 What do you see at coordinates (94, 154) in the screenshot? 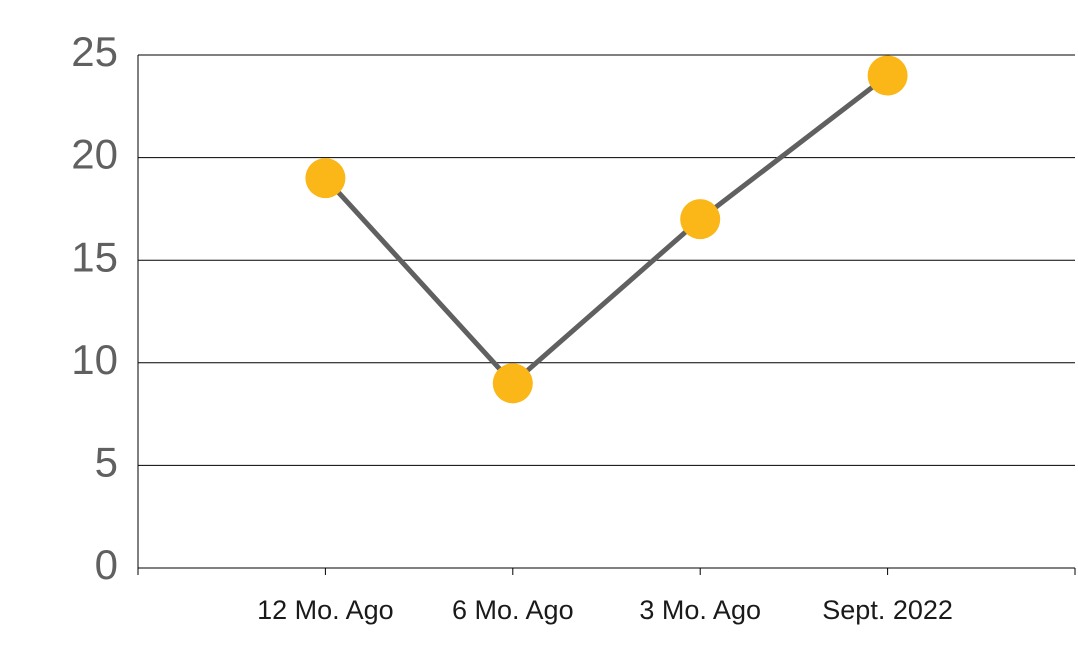
I see `y-tick-label: 20` at bounding box center [94, 154].